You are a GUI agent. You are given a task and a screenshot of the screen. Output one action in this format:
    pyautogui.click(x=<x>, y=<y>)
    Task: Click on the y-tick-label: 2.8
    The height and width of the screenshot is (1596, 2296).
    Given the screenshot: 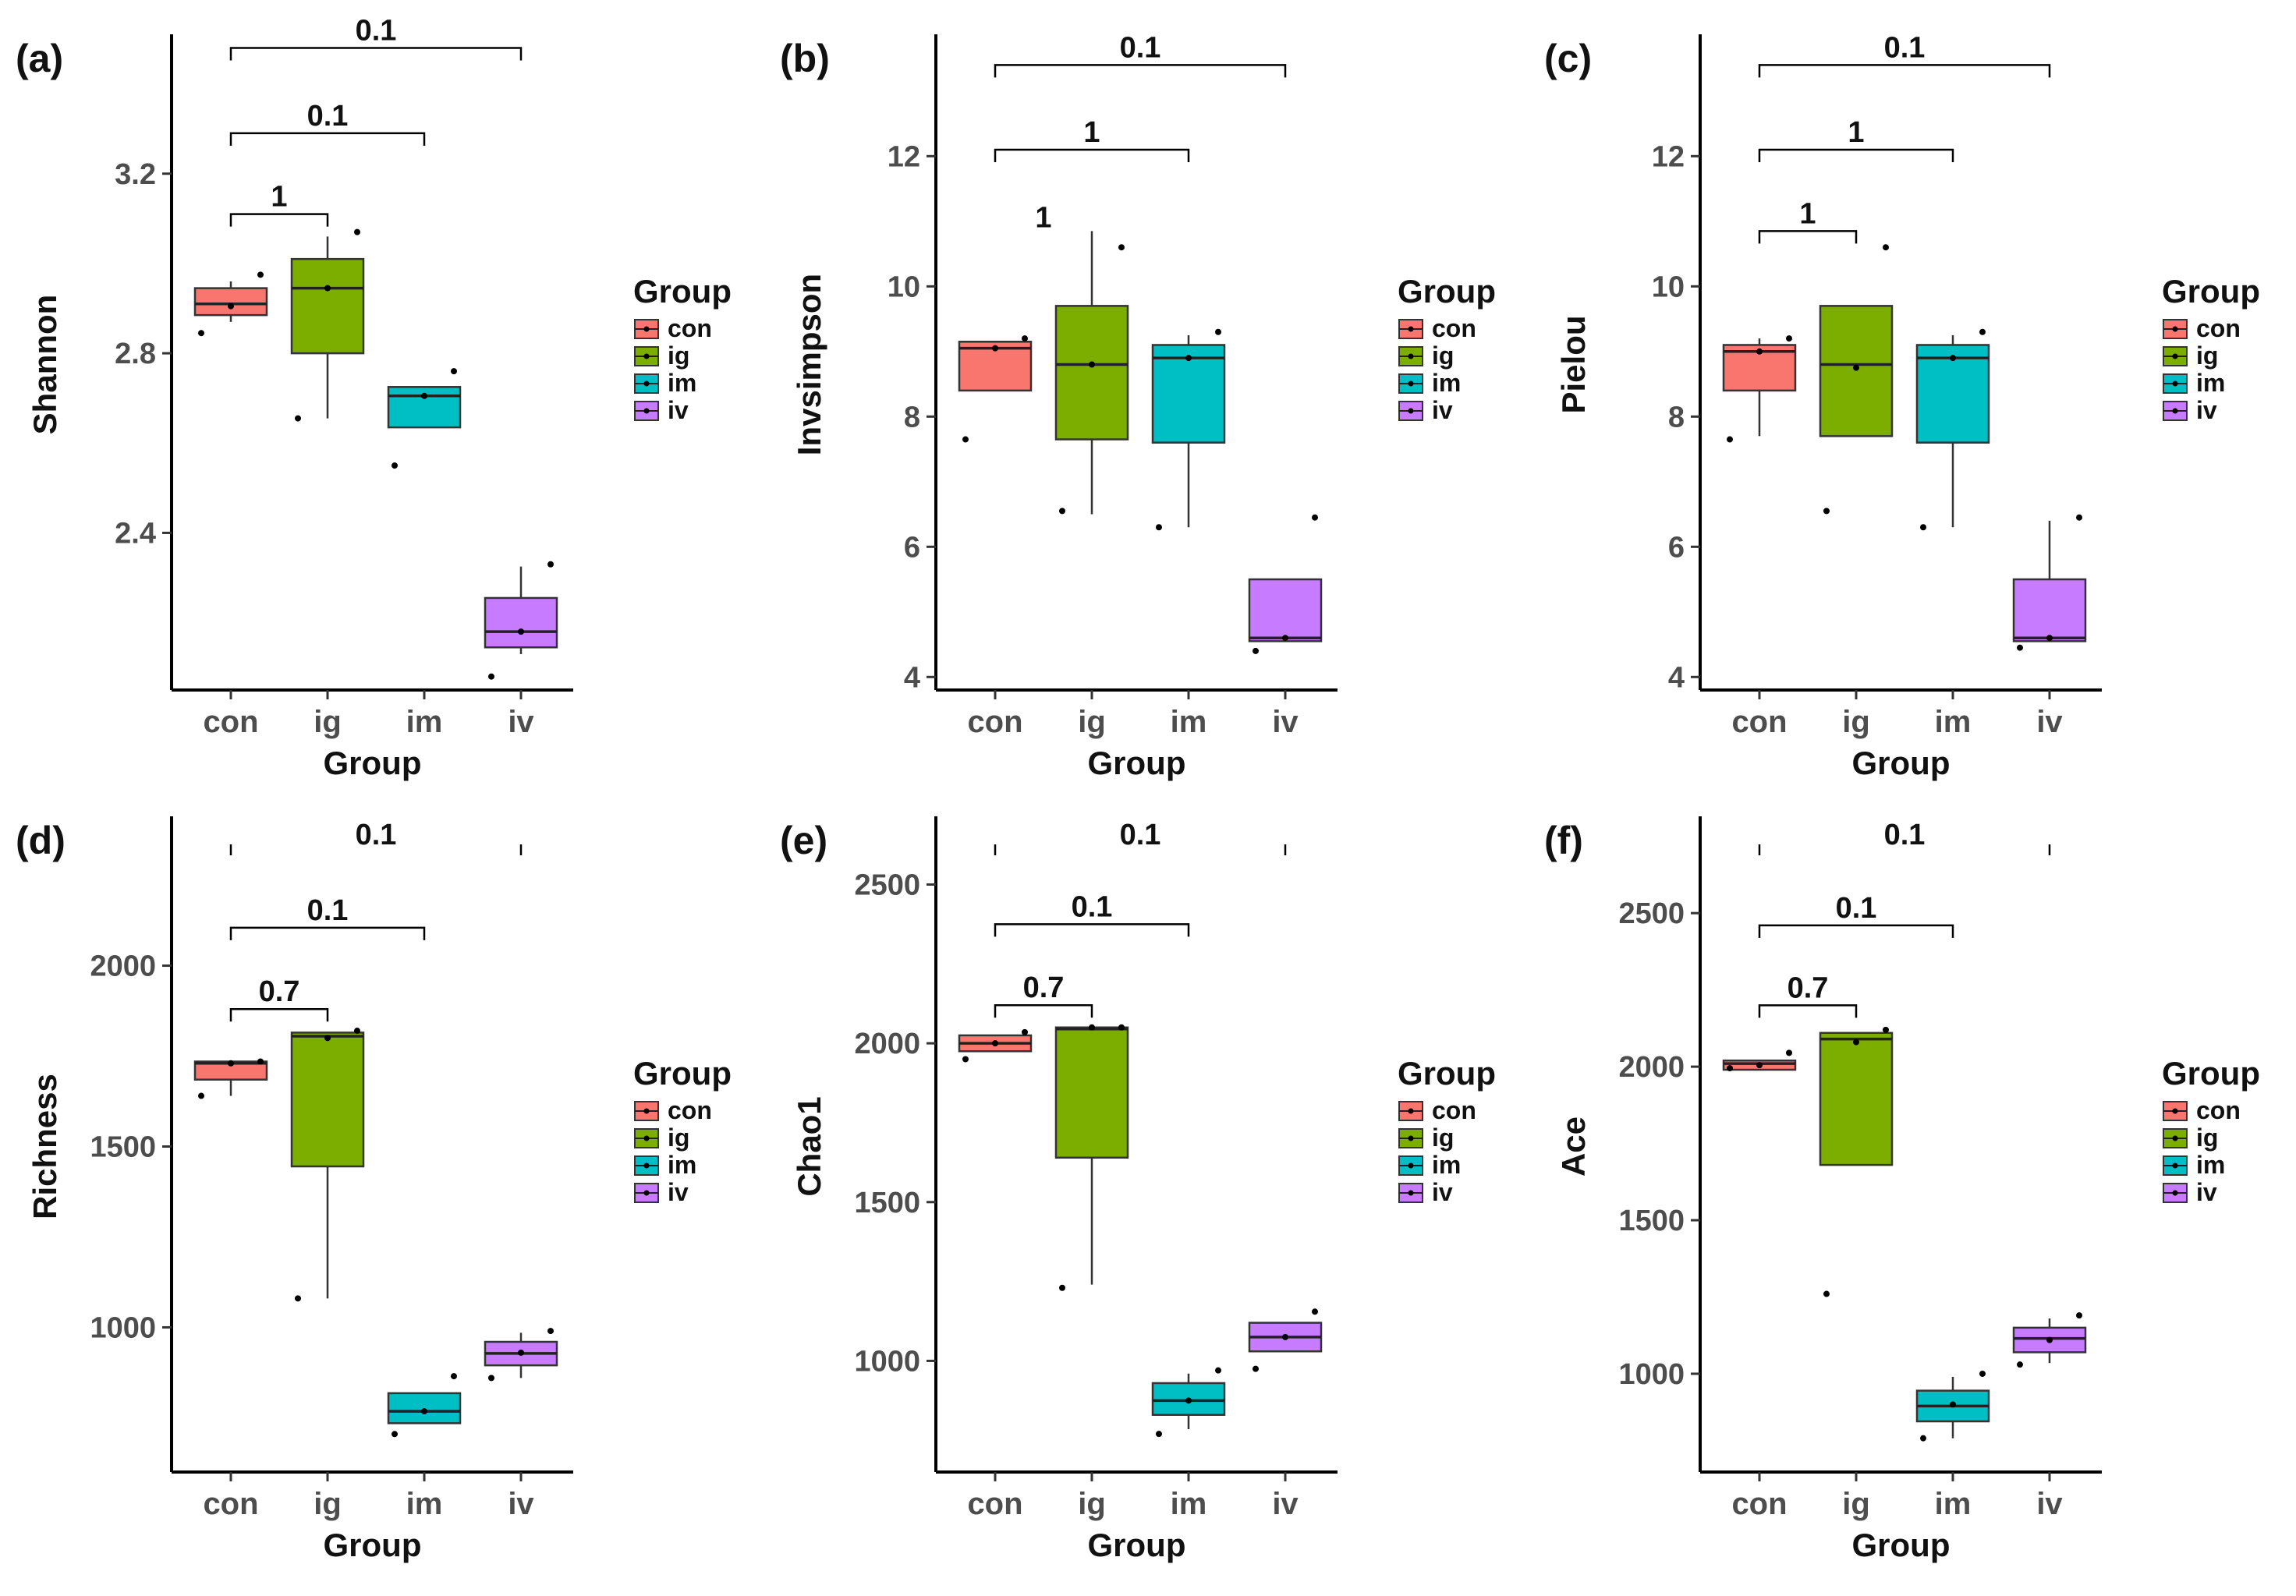 What is the action you would take?
    pyautogui.click(x=135, y=354)
    